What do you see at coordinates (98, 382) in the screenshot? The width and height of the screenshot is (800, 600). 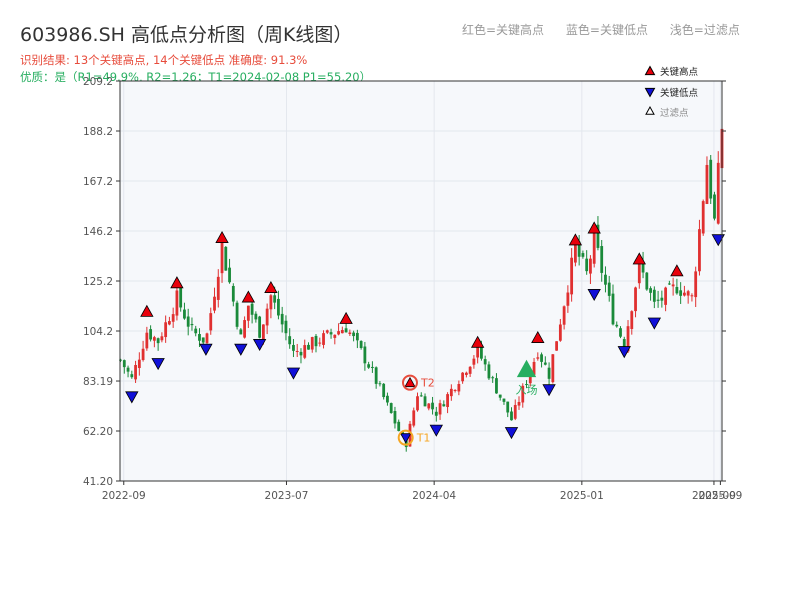 I see `y-tick-label: 83.19` at bounding box center [98, 382].